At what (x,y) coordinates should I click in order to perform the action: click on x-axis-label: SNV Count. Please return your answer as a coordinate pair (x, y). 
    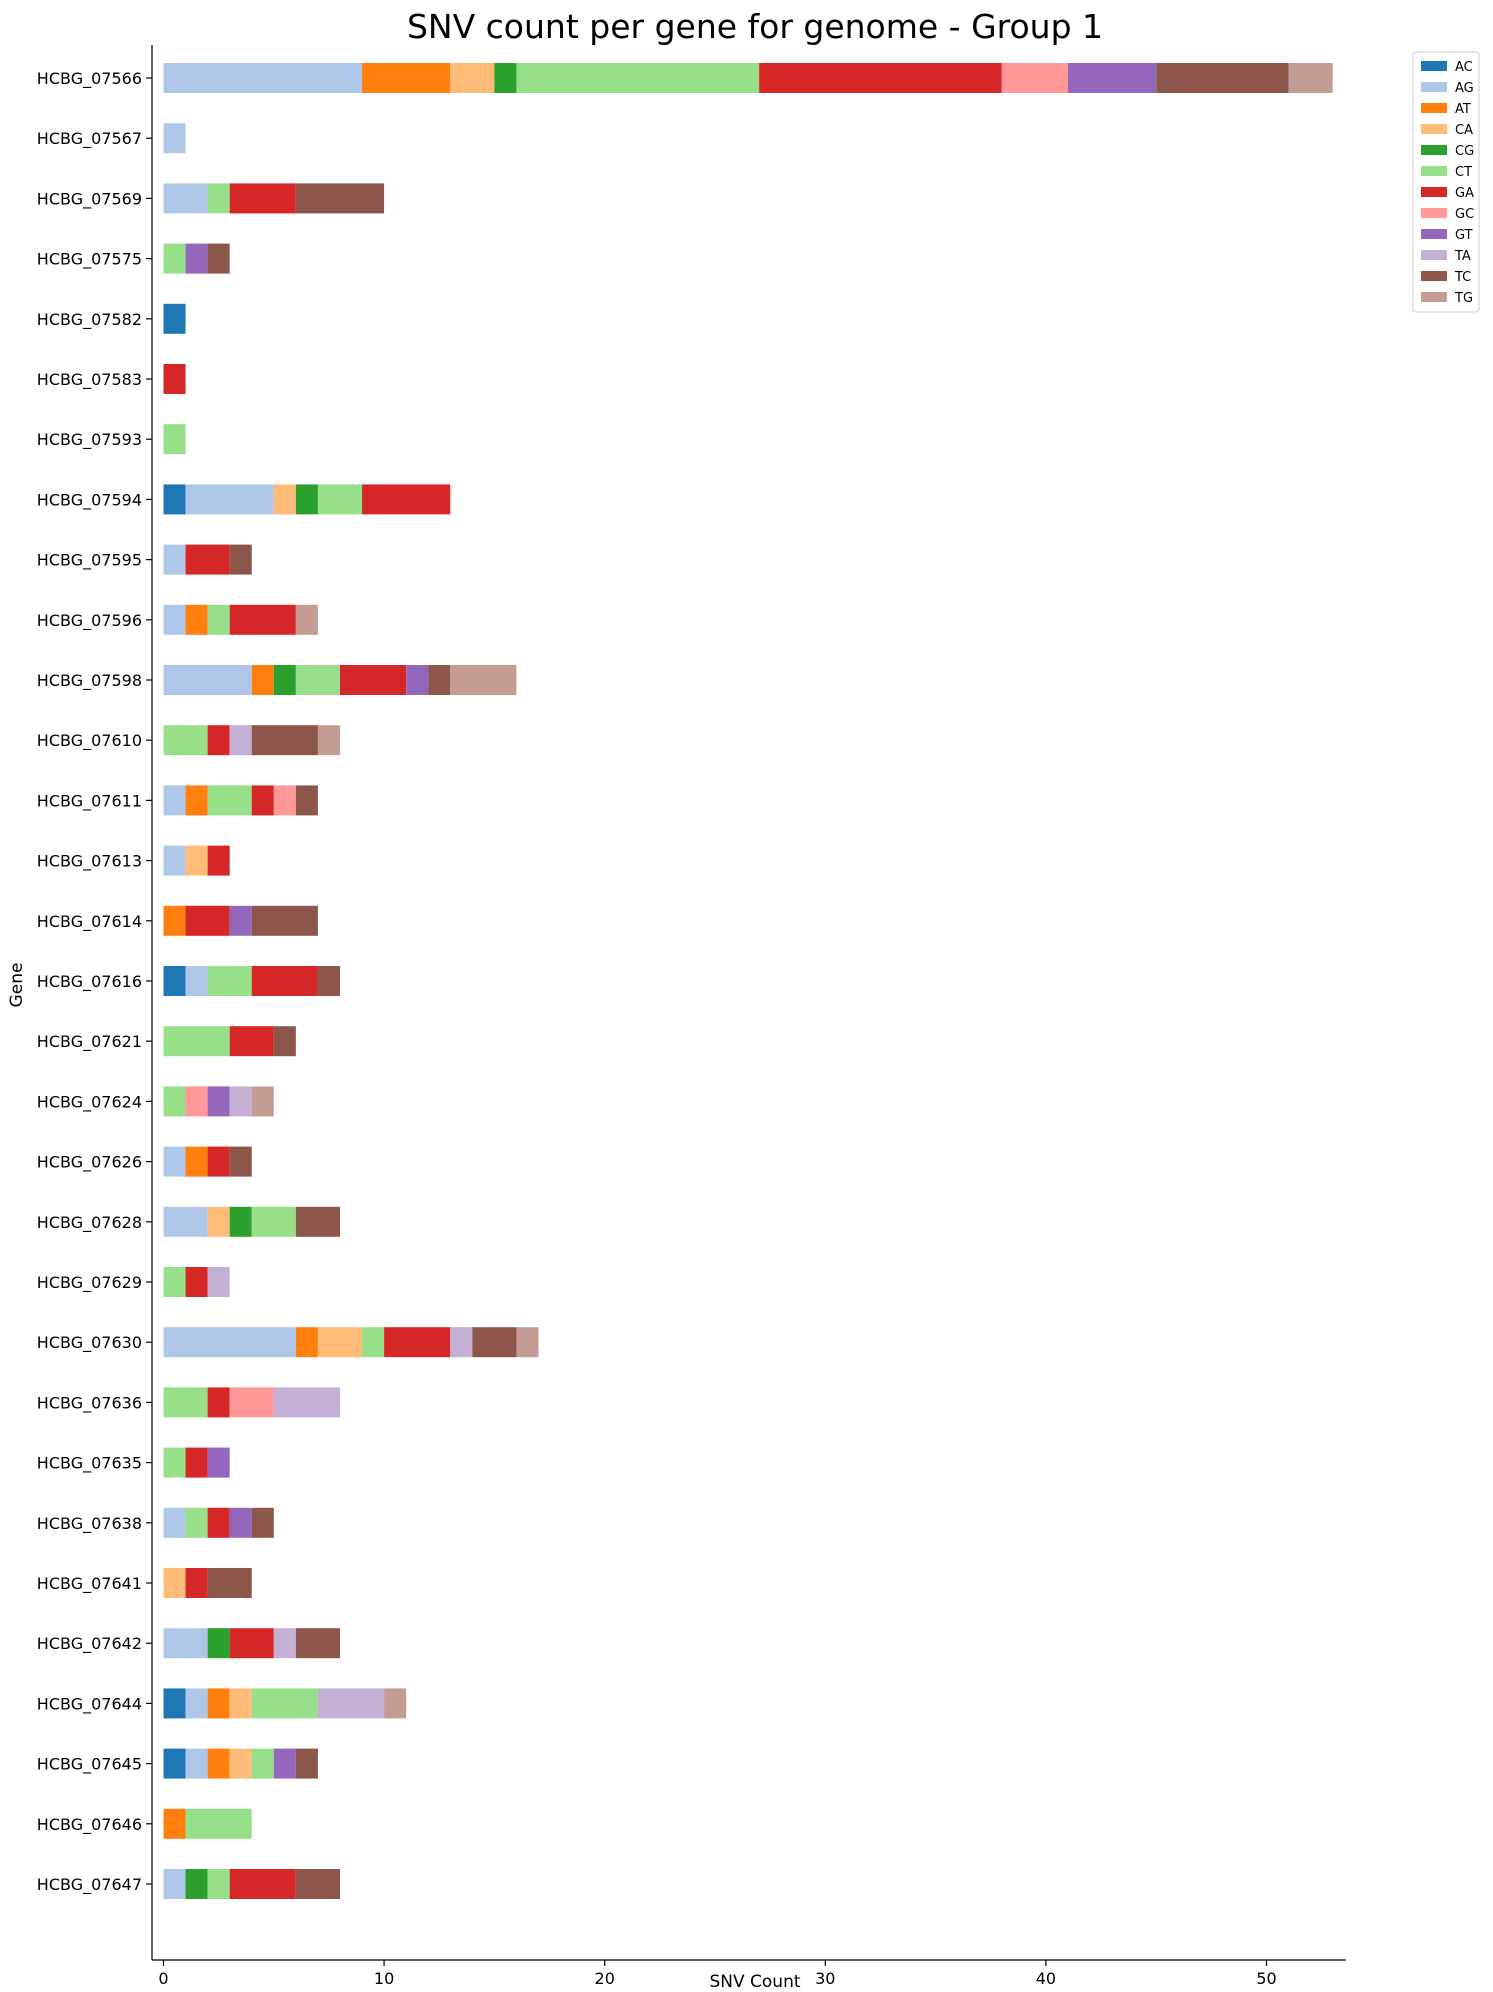
    Looking at the image, I should click on (754, 1982).